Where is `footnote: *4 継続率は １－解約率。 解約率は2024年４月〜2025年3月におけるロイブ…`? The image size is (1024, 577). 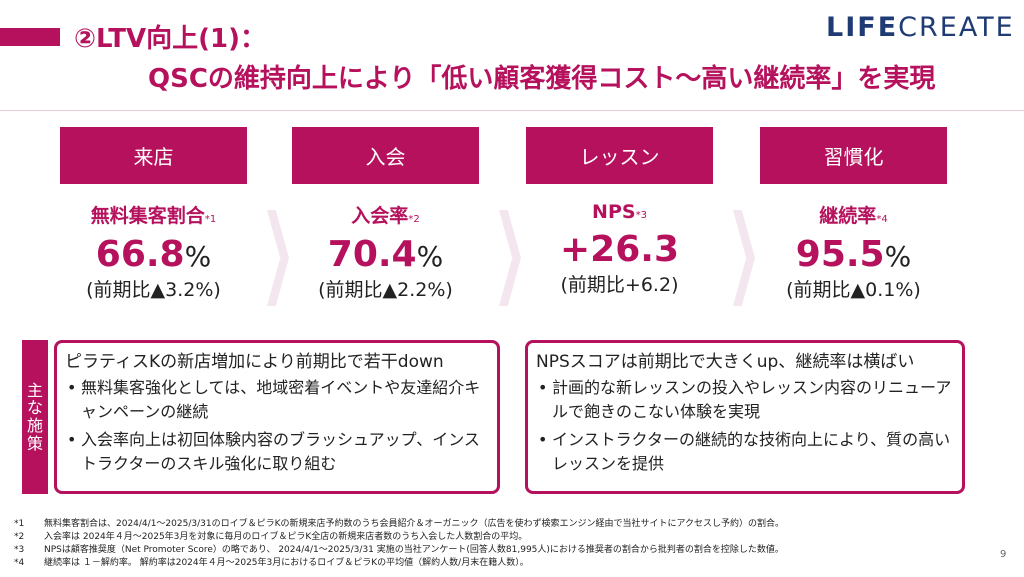
footnote: *4 継続率は １－解約率。 解約率は2024年４月〜2025年3月におけるロイブ… is located at coordinates (399, 563).